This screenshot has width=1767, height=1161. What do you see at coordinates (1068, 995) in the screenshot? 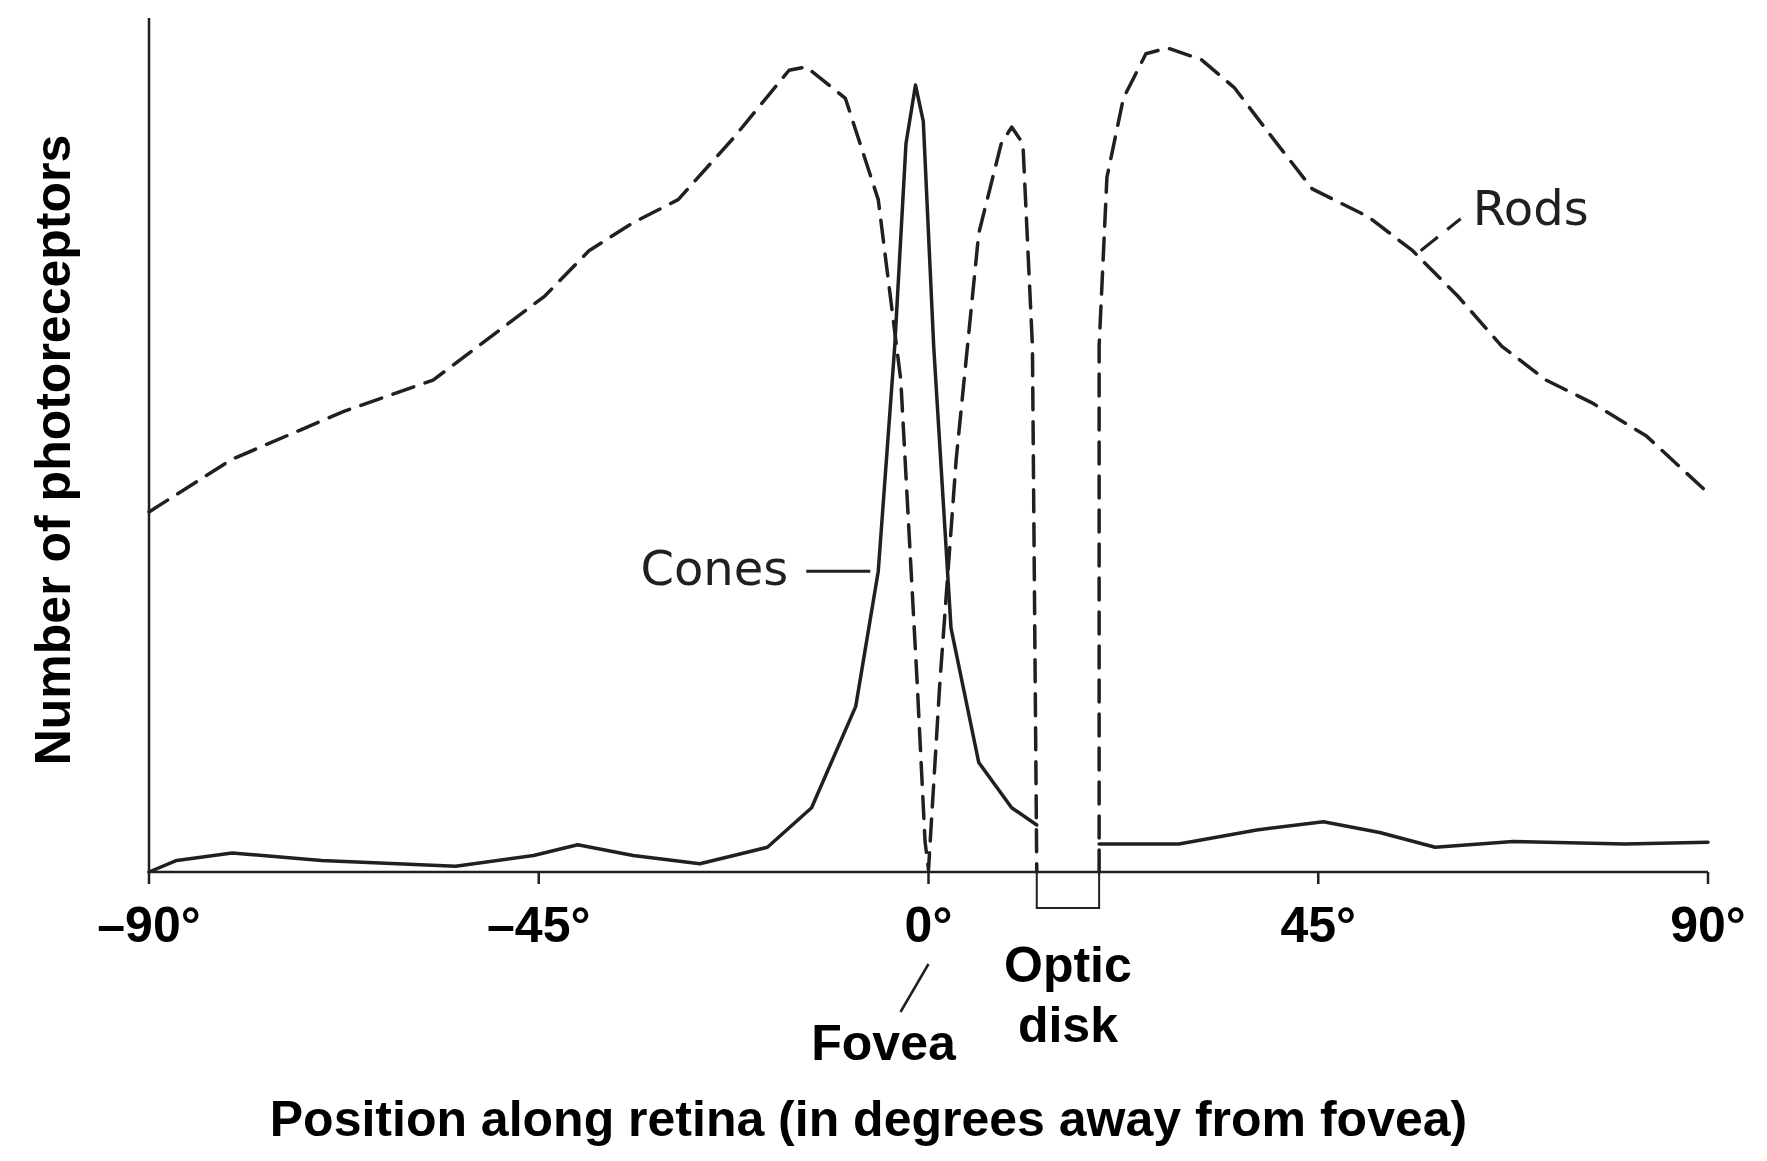
I see `text: Optic disk` at bounding box center [1068, 995].